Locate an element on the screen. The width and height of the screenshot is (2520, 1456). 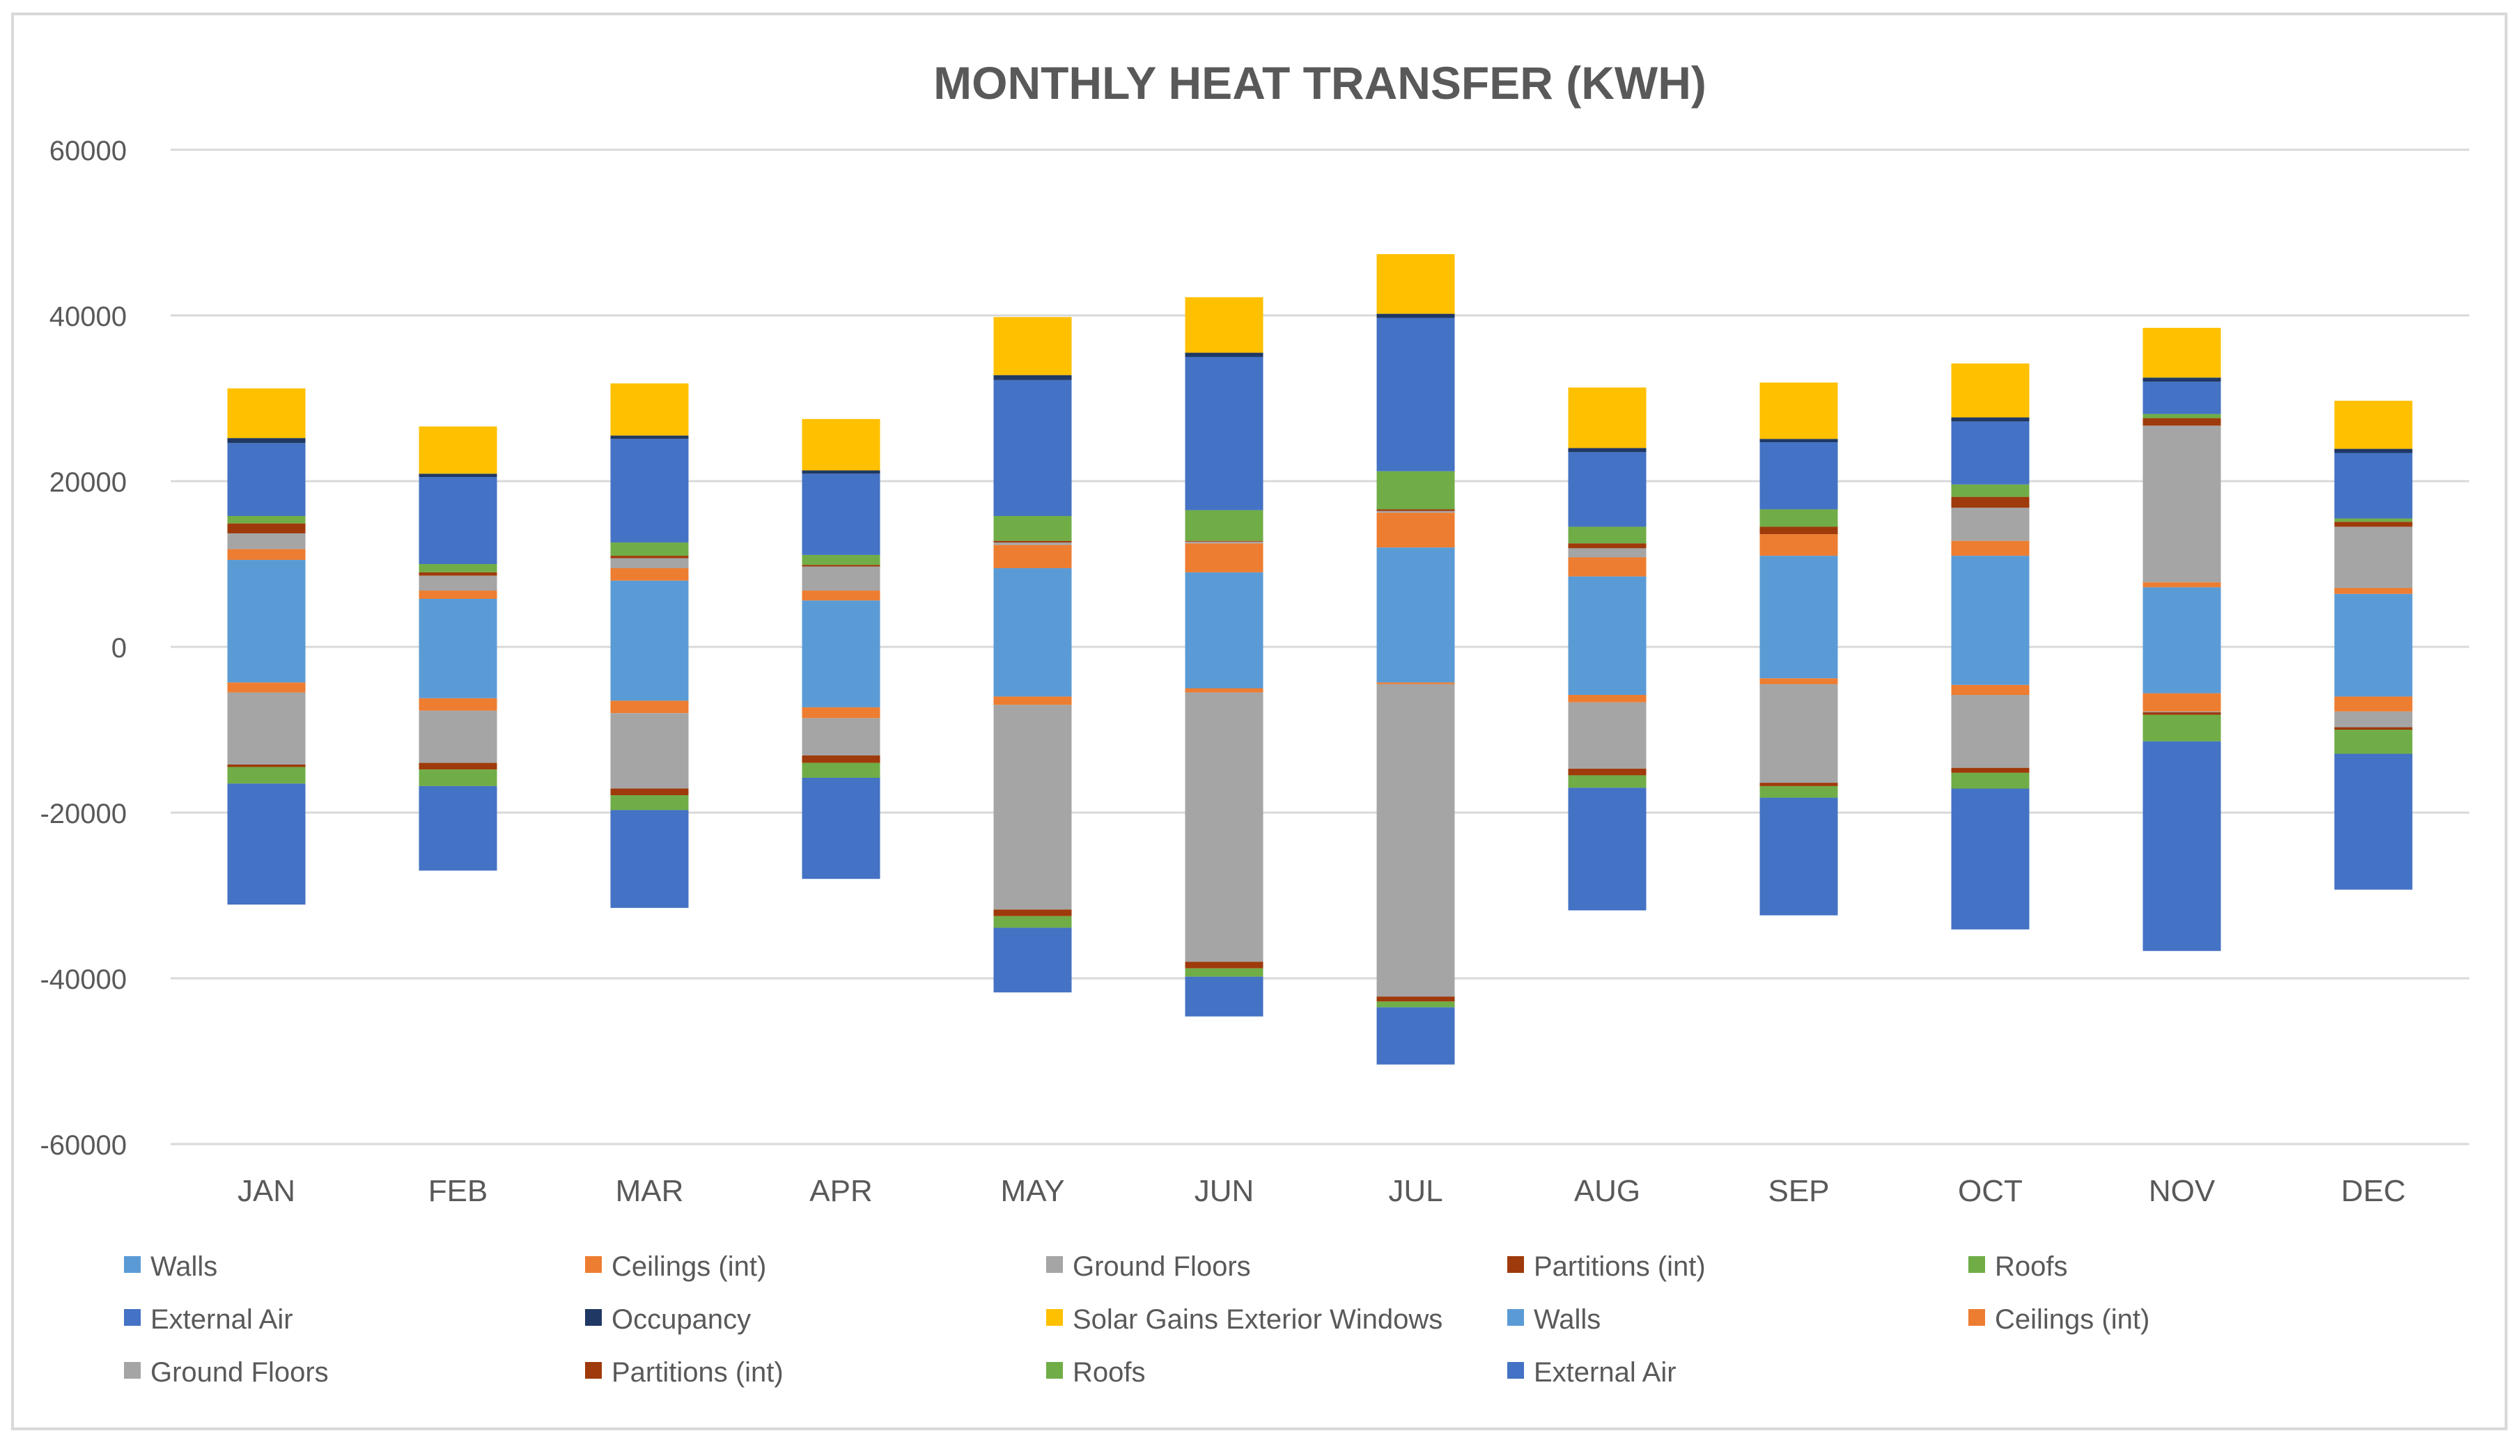
y-axis-ticks: 60000 40000 20000 0 -20000 -40000 -60000 is located at coordinates (83, 648).